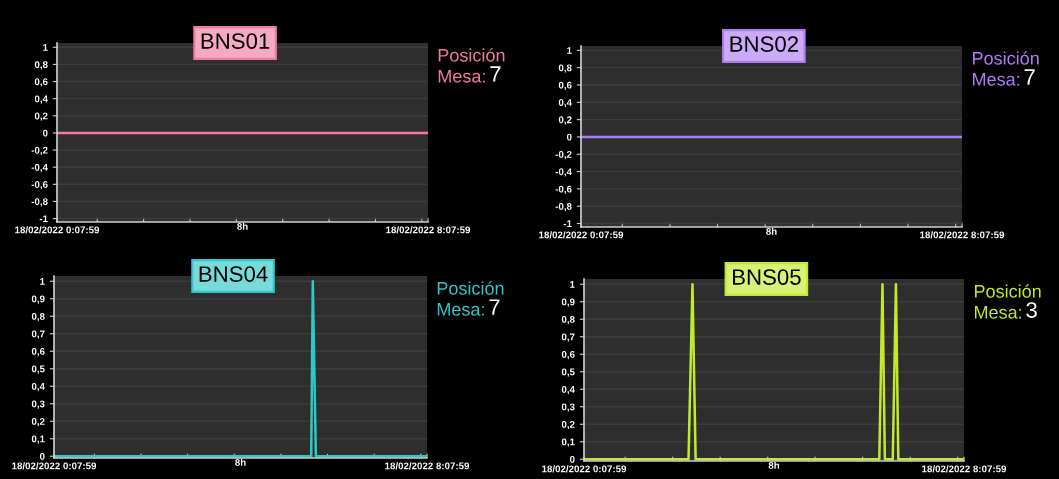 This screenshot has height=479, width=1059. What do you see at coordinates (233, 274) in the screenshot?
I see `chart-title: BNS04` at bounding box center [233, 274].